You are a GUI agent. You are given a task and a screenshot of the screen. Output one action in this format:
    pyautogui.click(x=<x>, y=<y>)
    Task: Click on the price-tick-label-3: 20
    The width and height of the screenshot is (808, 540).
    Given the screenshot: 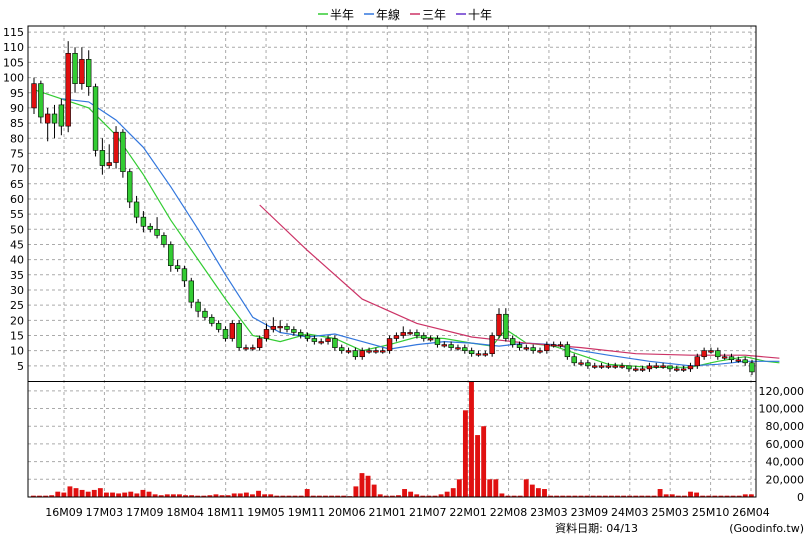 What is the action you would take?
    pyautogui.click(x=17, y=320)
    